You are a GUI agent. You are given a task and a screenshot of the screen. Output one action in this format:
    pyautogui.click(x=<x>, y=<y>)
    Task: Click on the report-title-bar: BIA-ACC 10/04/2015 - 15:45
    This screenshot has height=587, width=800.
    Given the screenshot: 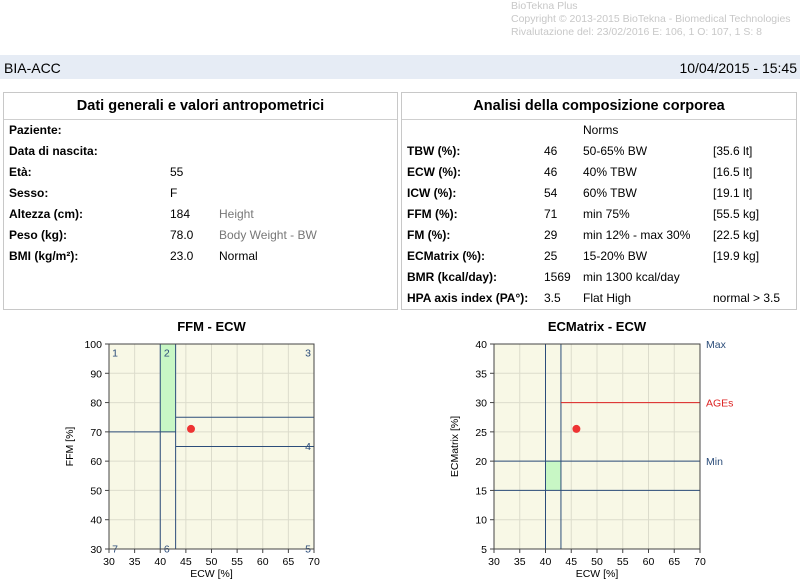 What is the action you would take?
    pyautogui.click(x=400, y=67)
    